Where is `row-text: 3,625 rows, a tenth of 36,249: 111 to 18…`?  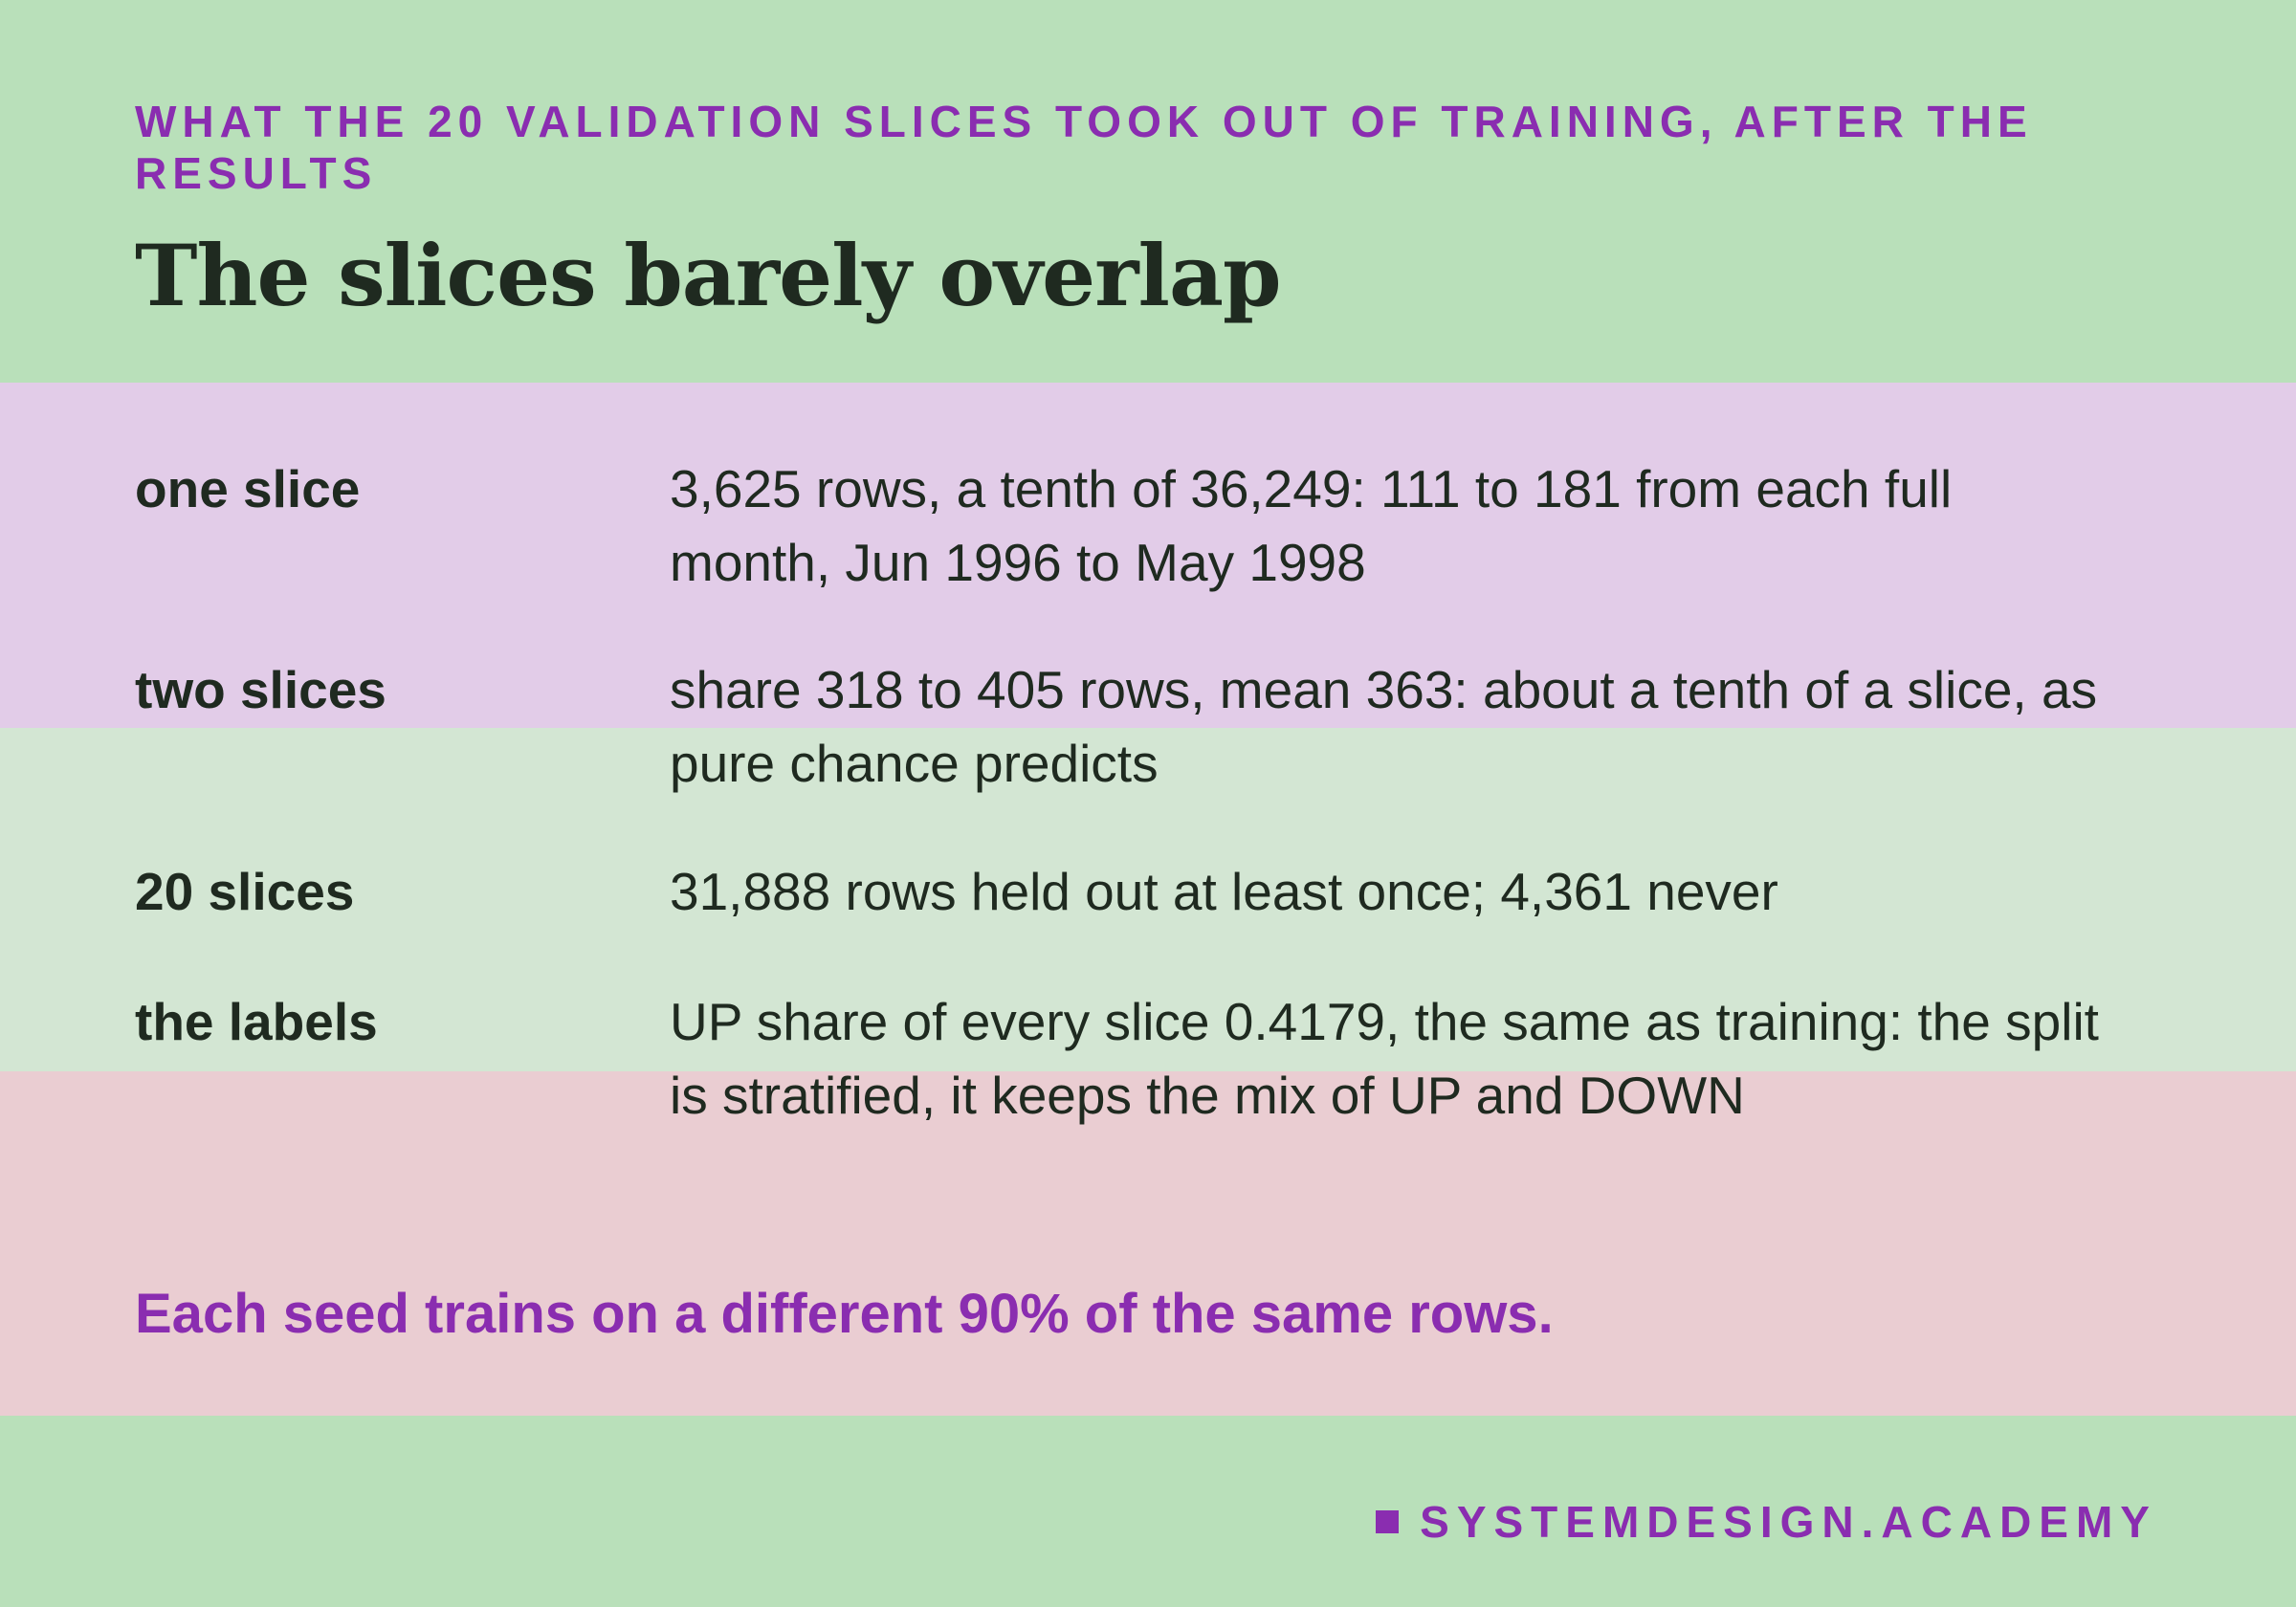 row-text: 3,625 rows, a tenth of 36,249: 111 to 18… is located at coordinates (1311, 525).